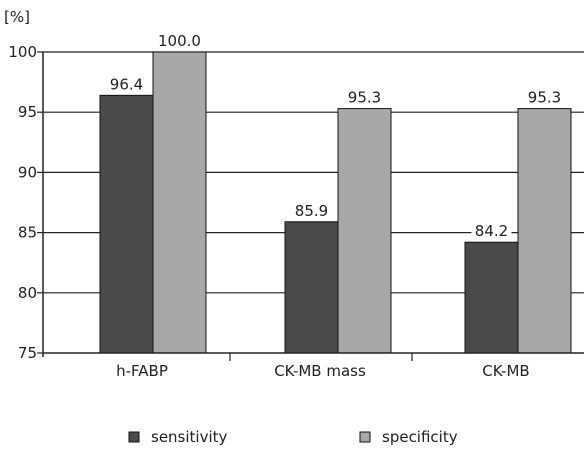 Image resolution: width=584 pixels, height=450 pixels. Describe the element at coordinates (22, 202) in the screenshot. I see `y-tick-labels: 75 80 85 90 95 100` at that location.